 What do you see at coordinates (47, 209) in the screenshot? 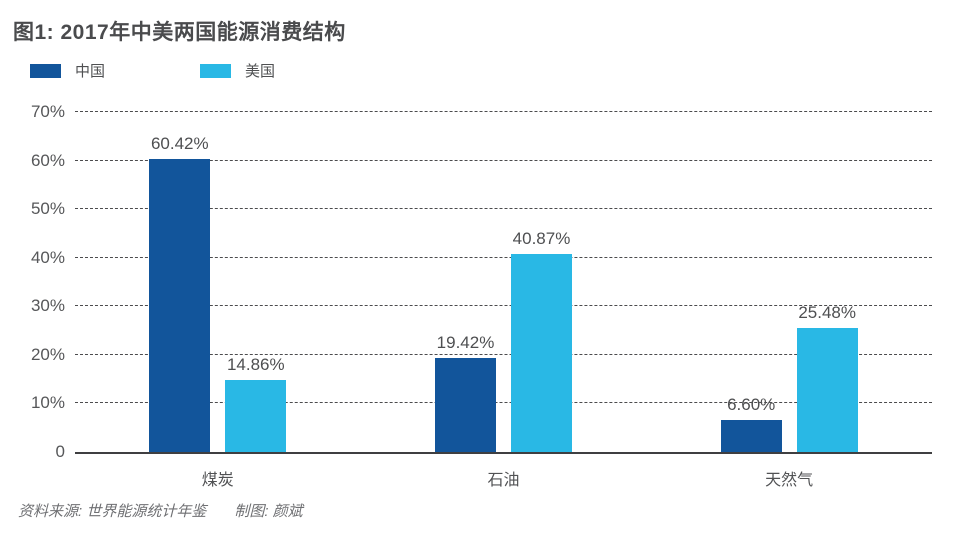
I see `y-tick-label: 50%` at bounding box center [47, 209].